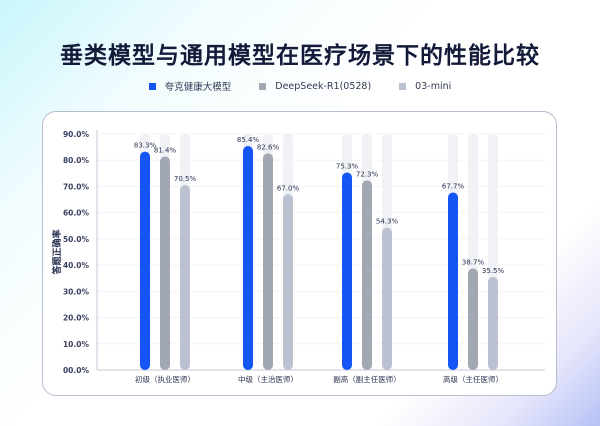 The width and height of the screenshot is (600, 426). I want to click on x-tick-label: 初级（执业医师）, so click(165, 379).